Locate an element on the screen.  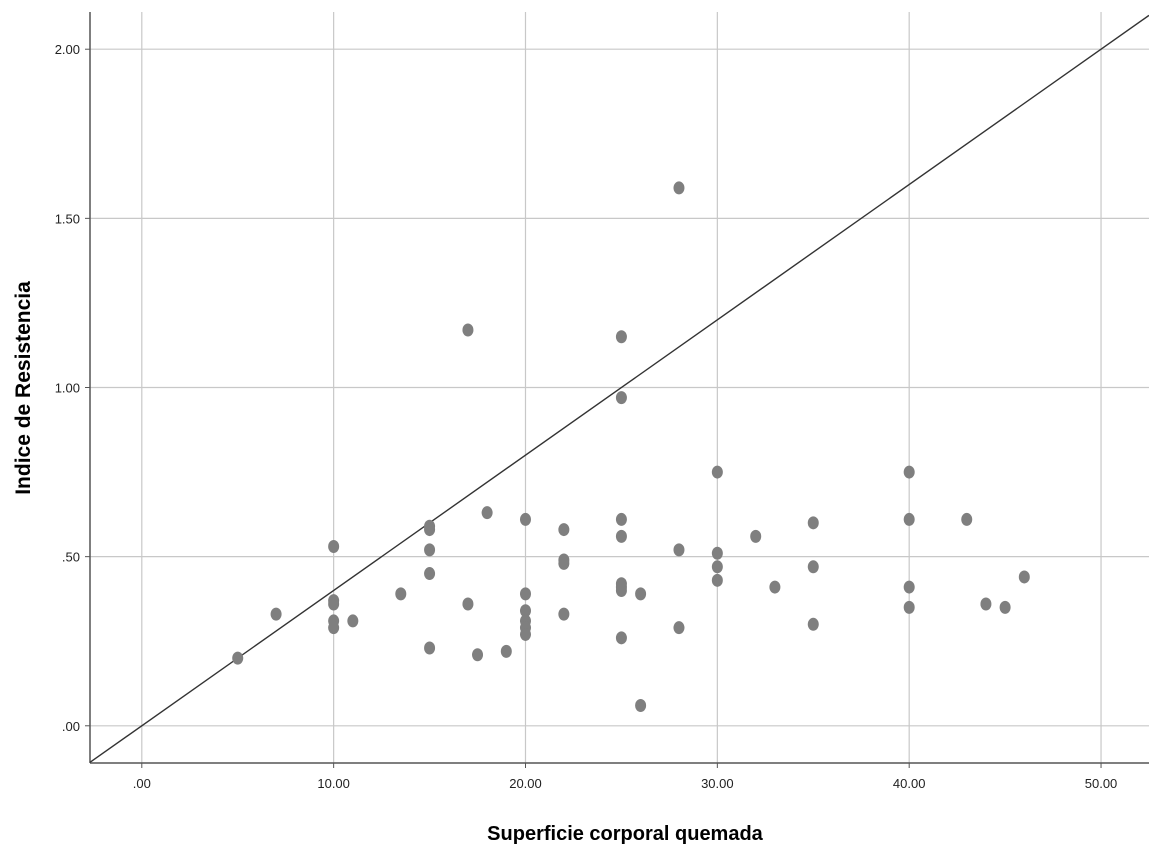
y-tick-labels: .00 .50 1.00 1.50 2.00 is located at coordinates (67, 388).